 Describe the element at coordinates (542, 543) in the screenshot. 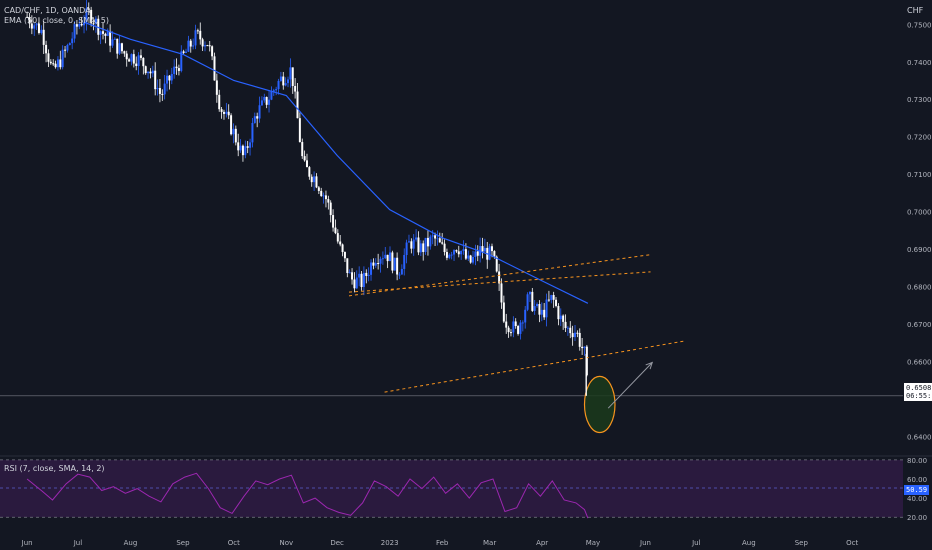

I see `x-tick-label: Apr` at that location.